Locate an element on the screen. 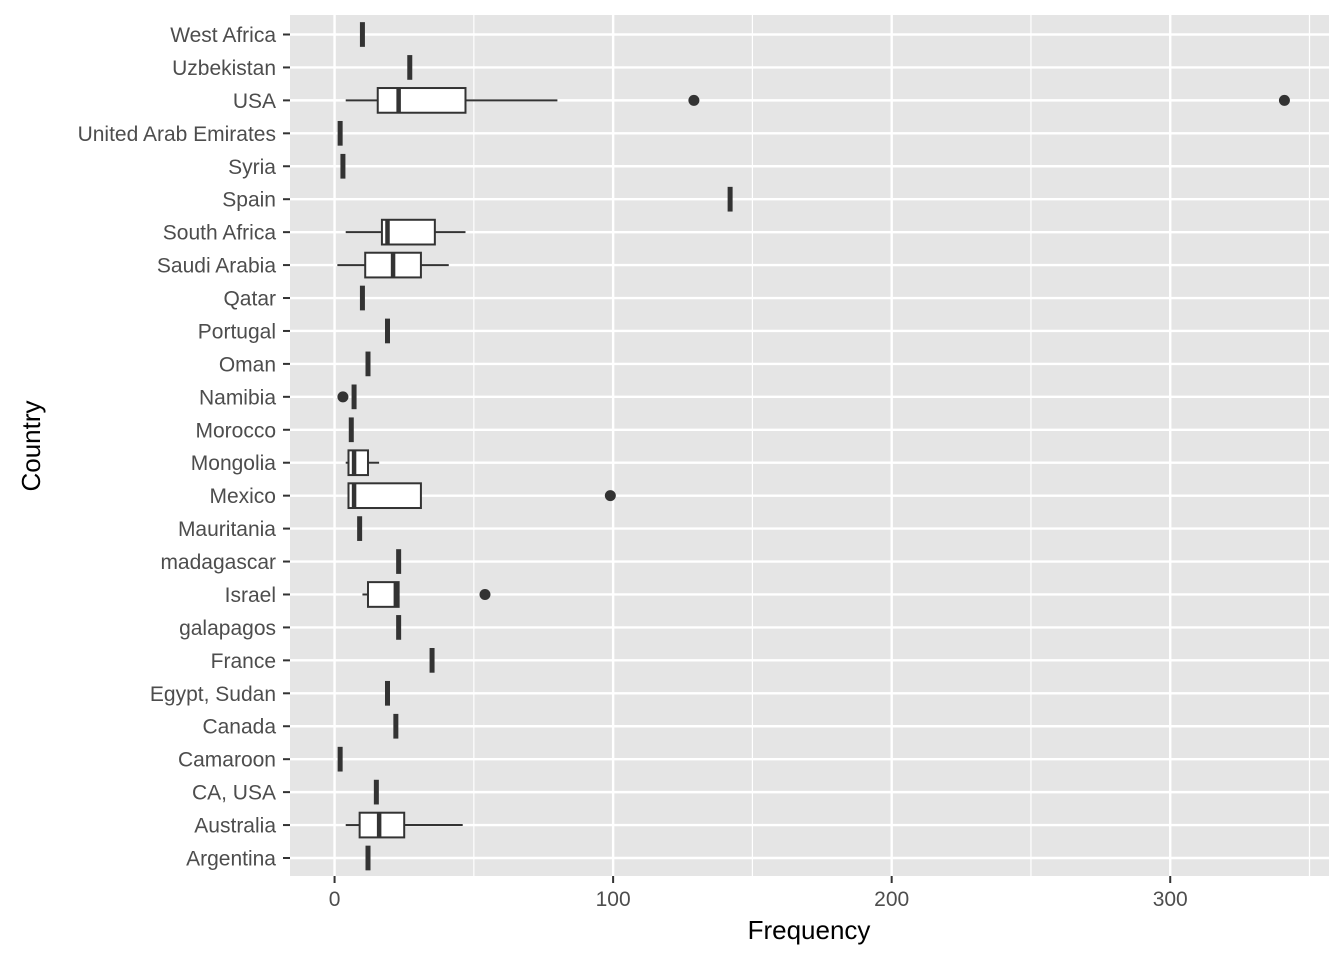 This screenshot has height=960, width=1344. box-south-africa is located at coordinates (405, 232).